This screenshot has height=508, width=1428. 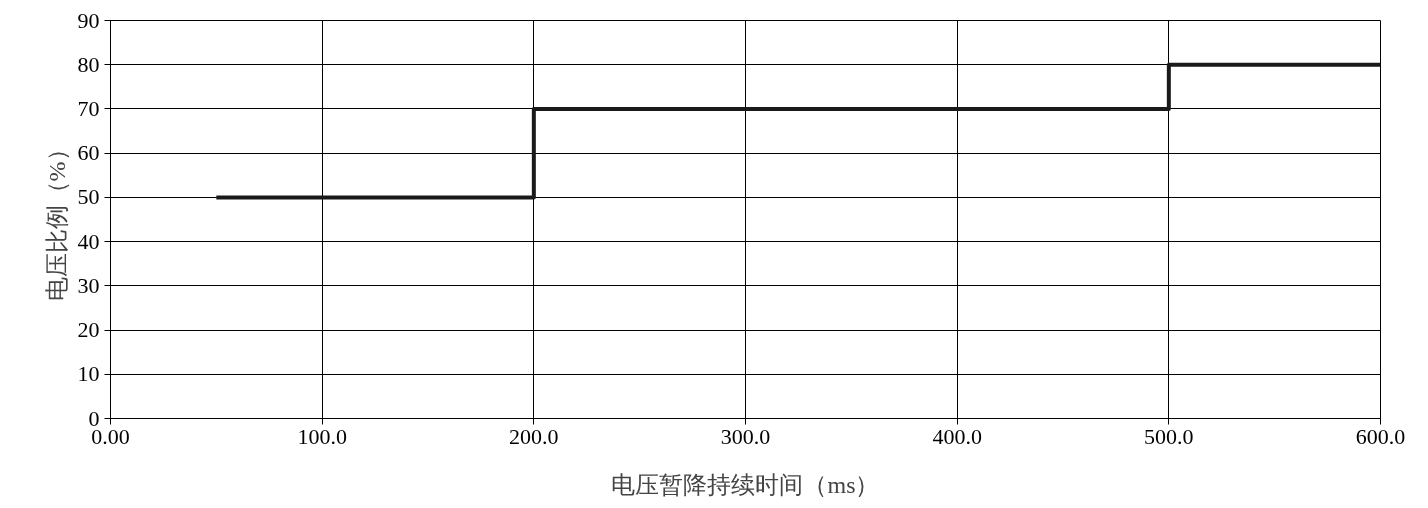 What do you see at coordinates (745, 436) in the screenshot?
I see `x-tick-label: 300.0` at bounding box center [745, 436].